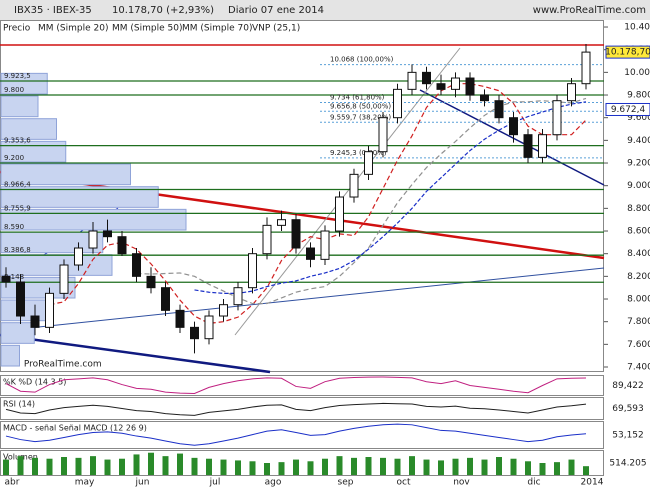 The width and height of the screenshot is (650, 490). Describe the element at coordinates (296, 385) in the screenshot. I see `indicator-line` at that location.